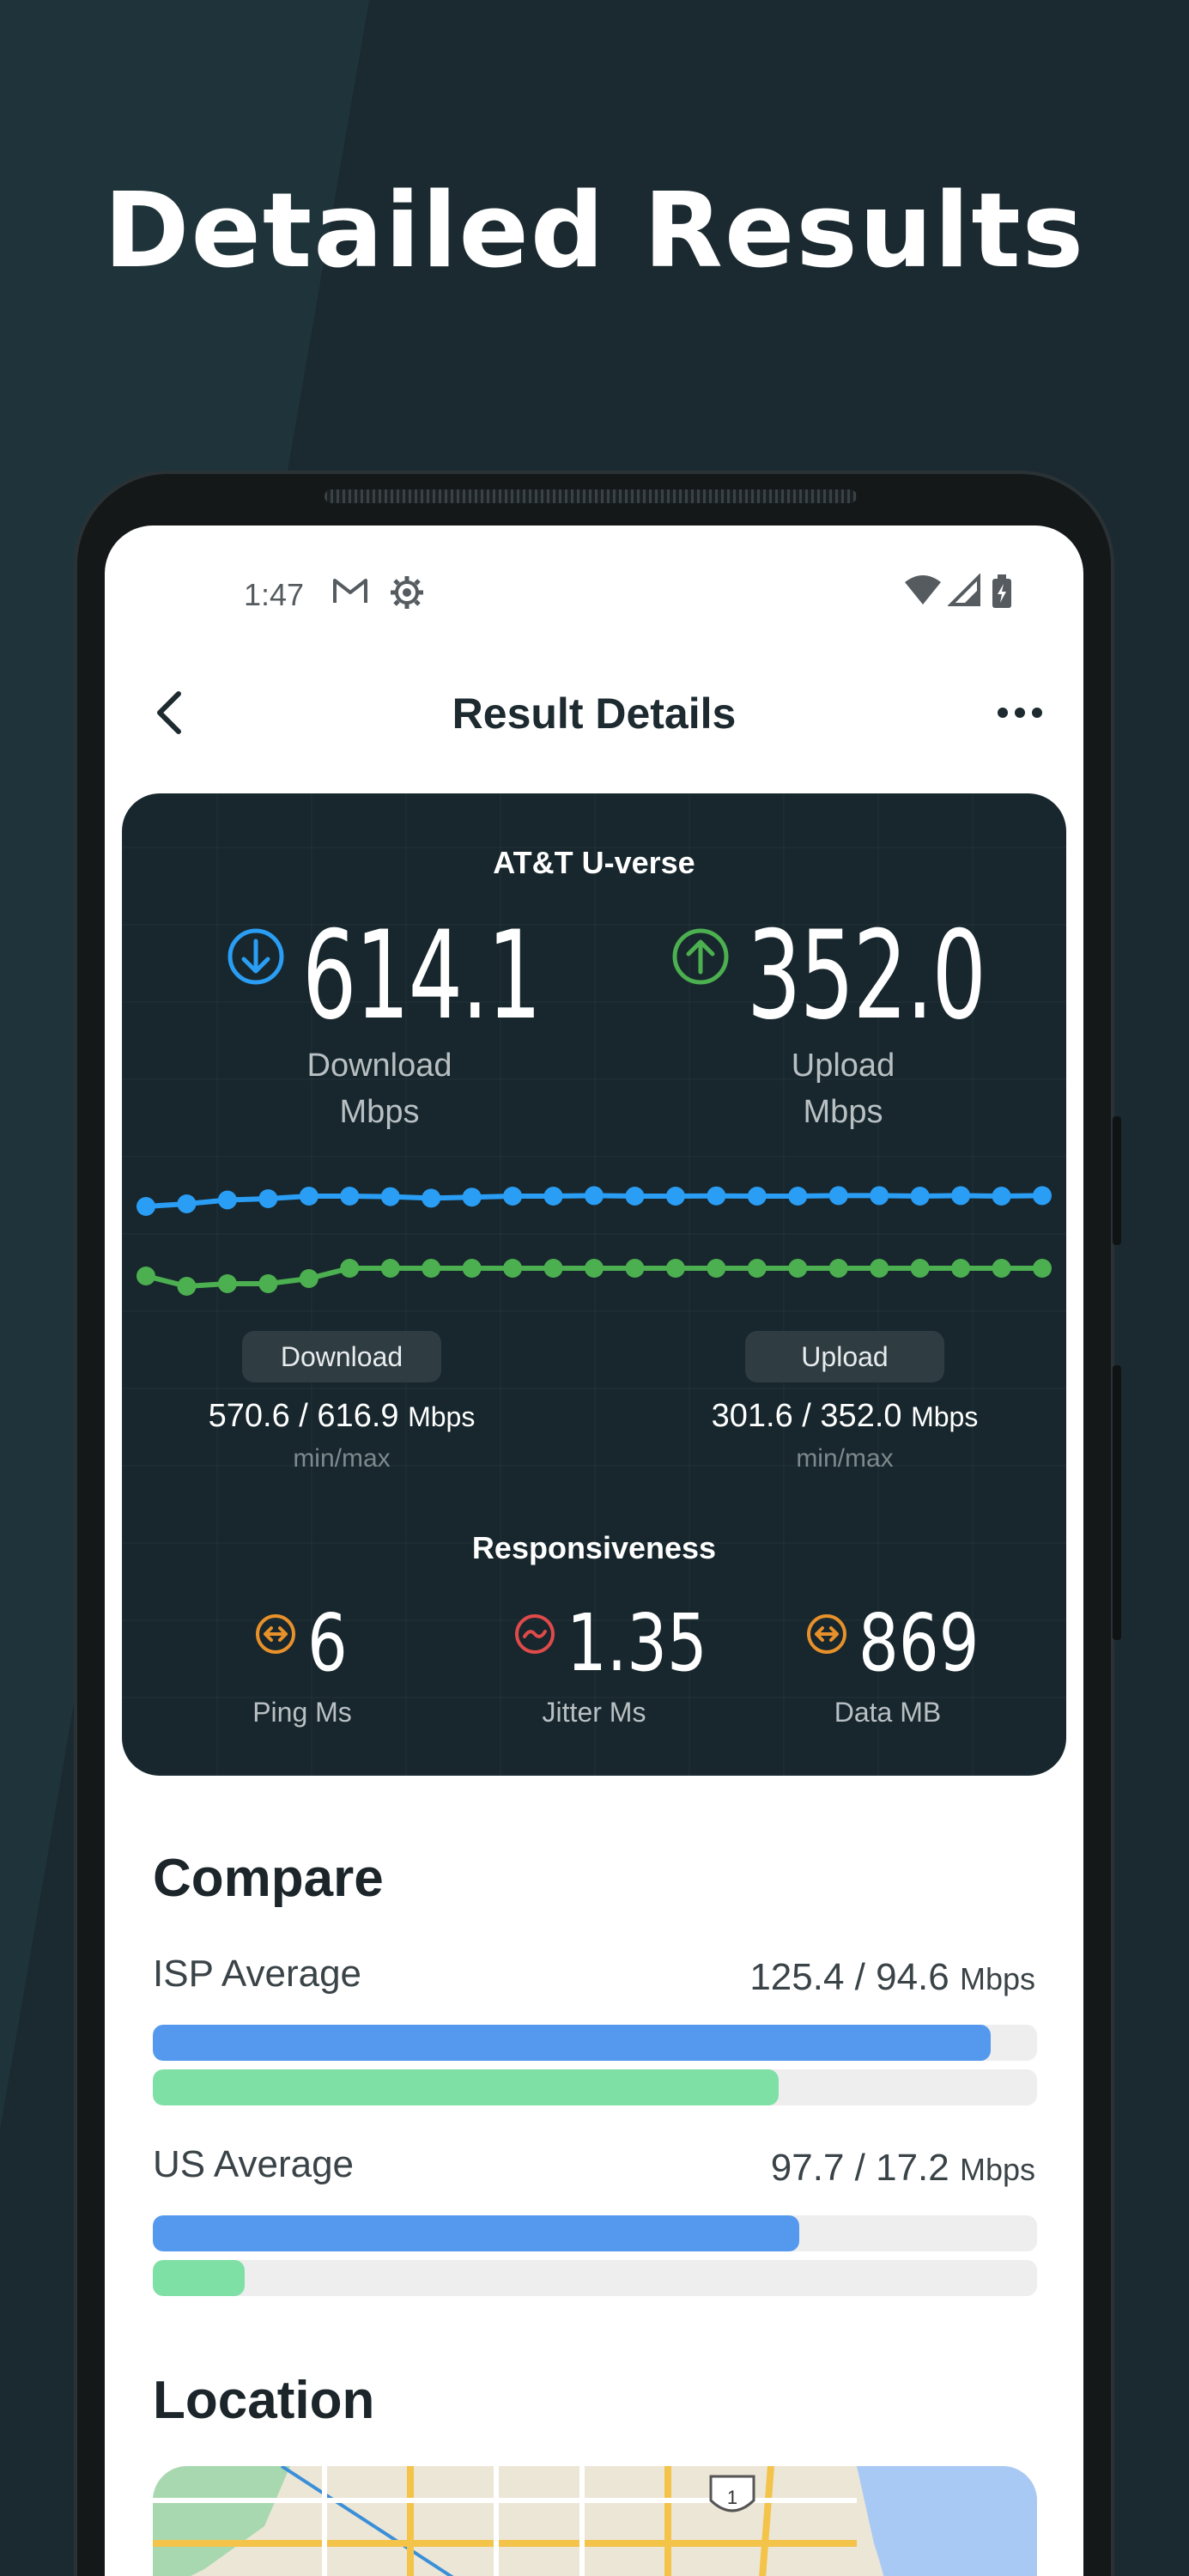 The image size is (1189, 2576). What do you see at coordinates (591, 496) in the screenshot?
I see `phone-speaker` at bounding box center [591, 496].